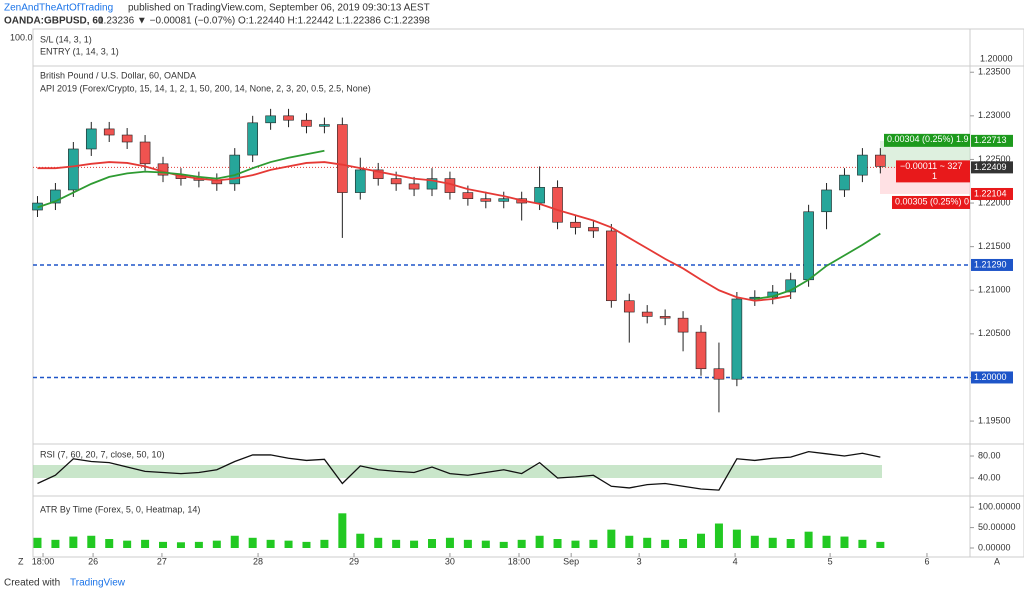  What do you see at coordinates (118, 75) in the screenshot?
I see `chart-title: British Pound / U.S. Dollar, 60, OANDA` at bounding box center [118, 75].